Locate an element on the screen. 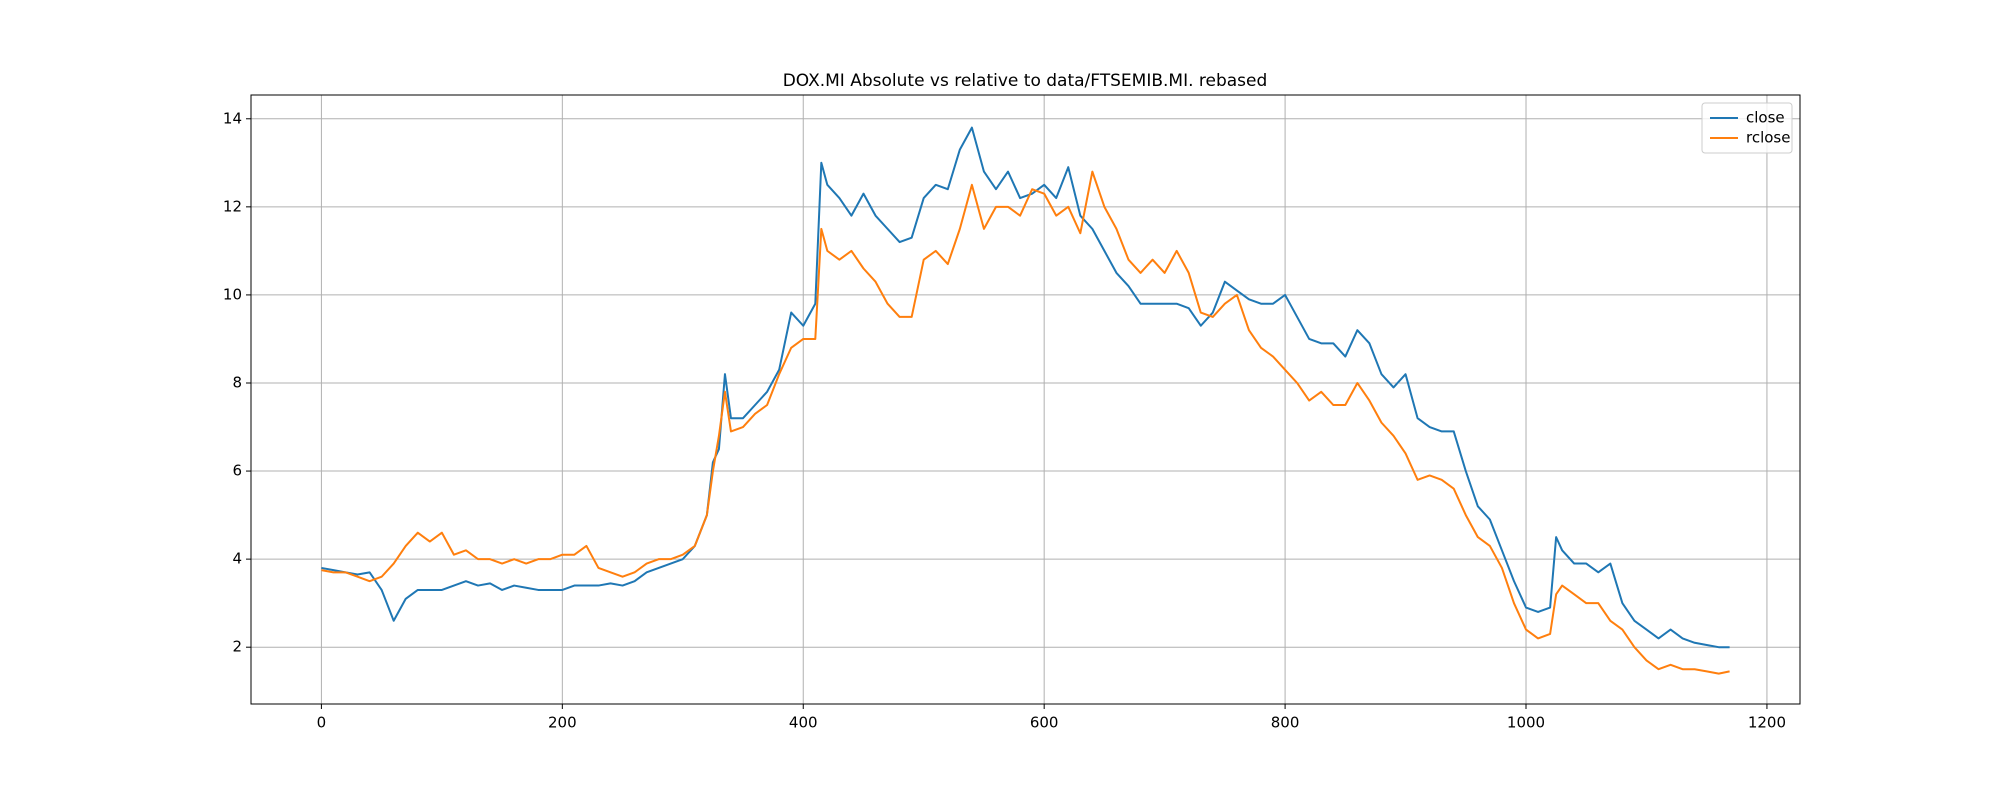  y-tick-label: 12 is located at coordinates (232, 206).